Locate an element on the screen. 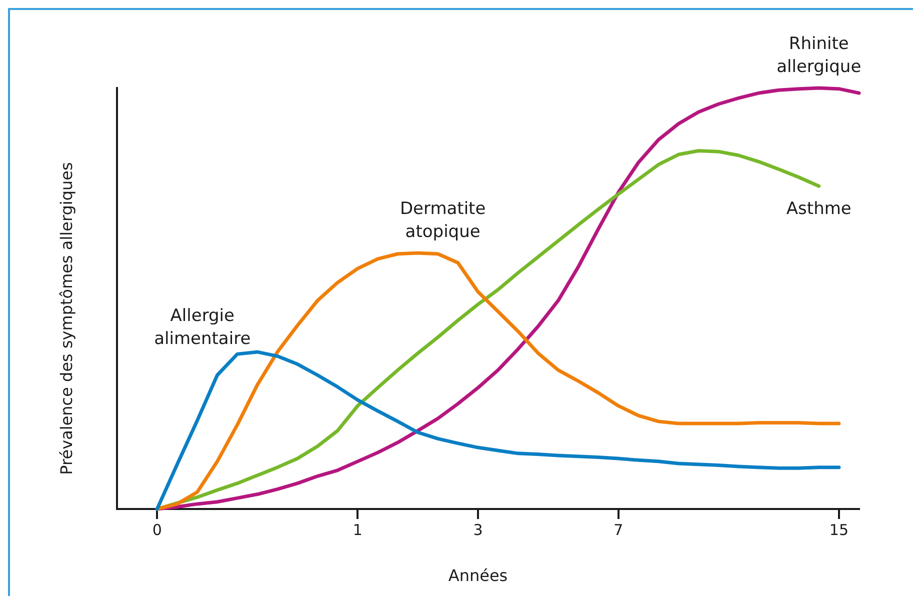  series-label: Dermatite atopique is located at coordinates (443, 220).